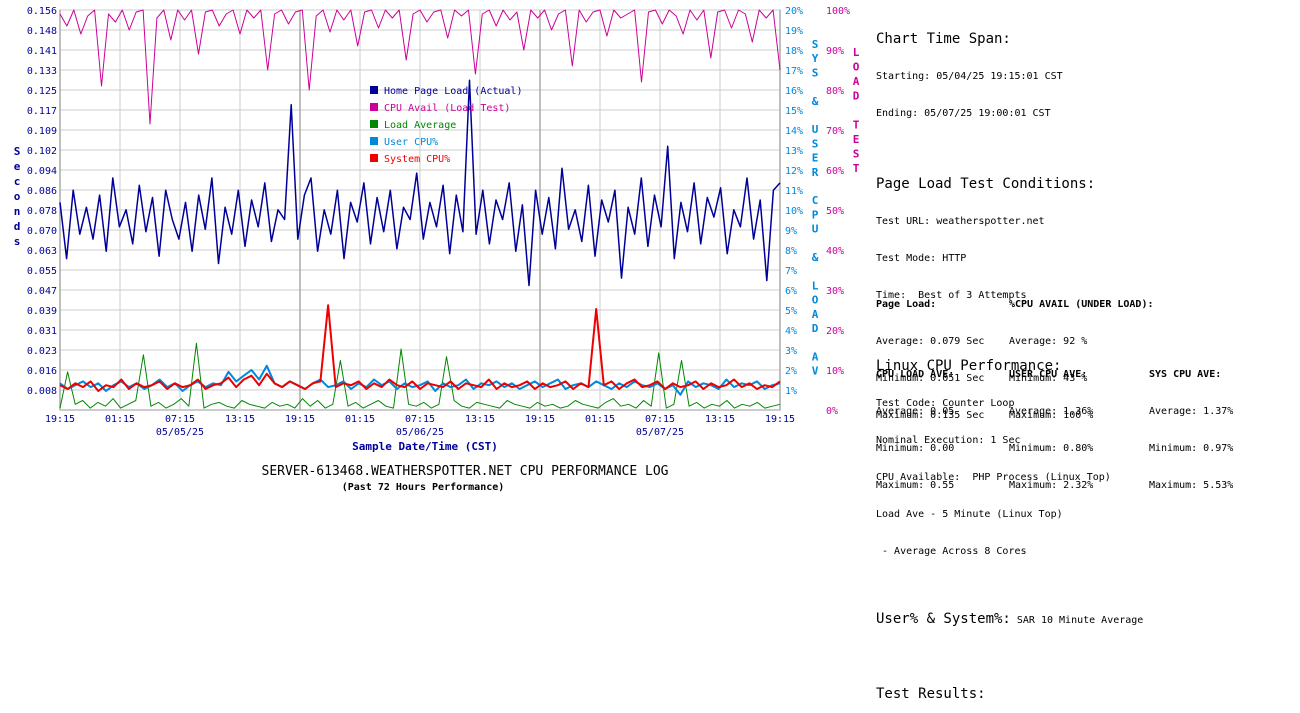  Describe the element at coordinates (791, 351) in the screenshot. I see `y-right1-tick-label: 3%` at that location.